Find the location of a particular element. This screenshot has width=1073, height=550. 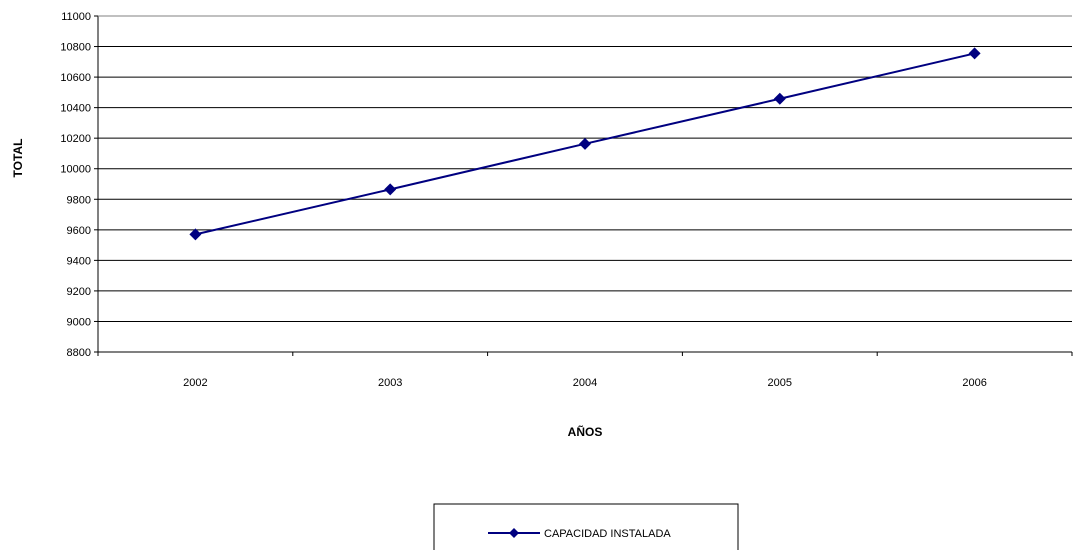

x-tick-label: 2003 is located at coordinates (390, 383).